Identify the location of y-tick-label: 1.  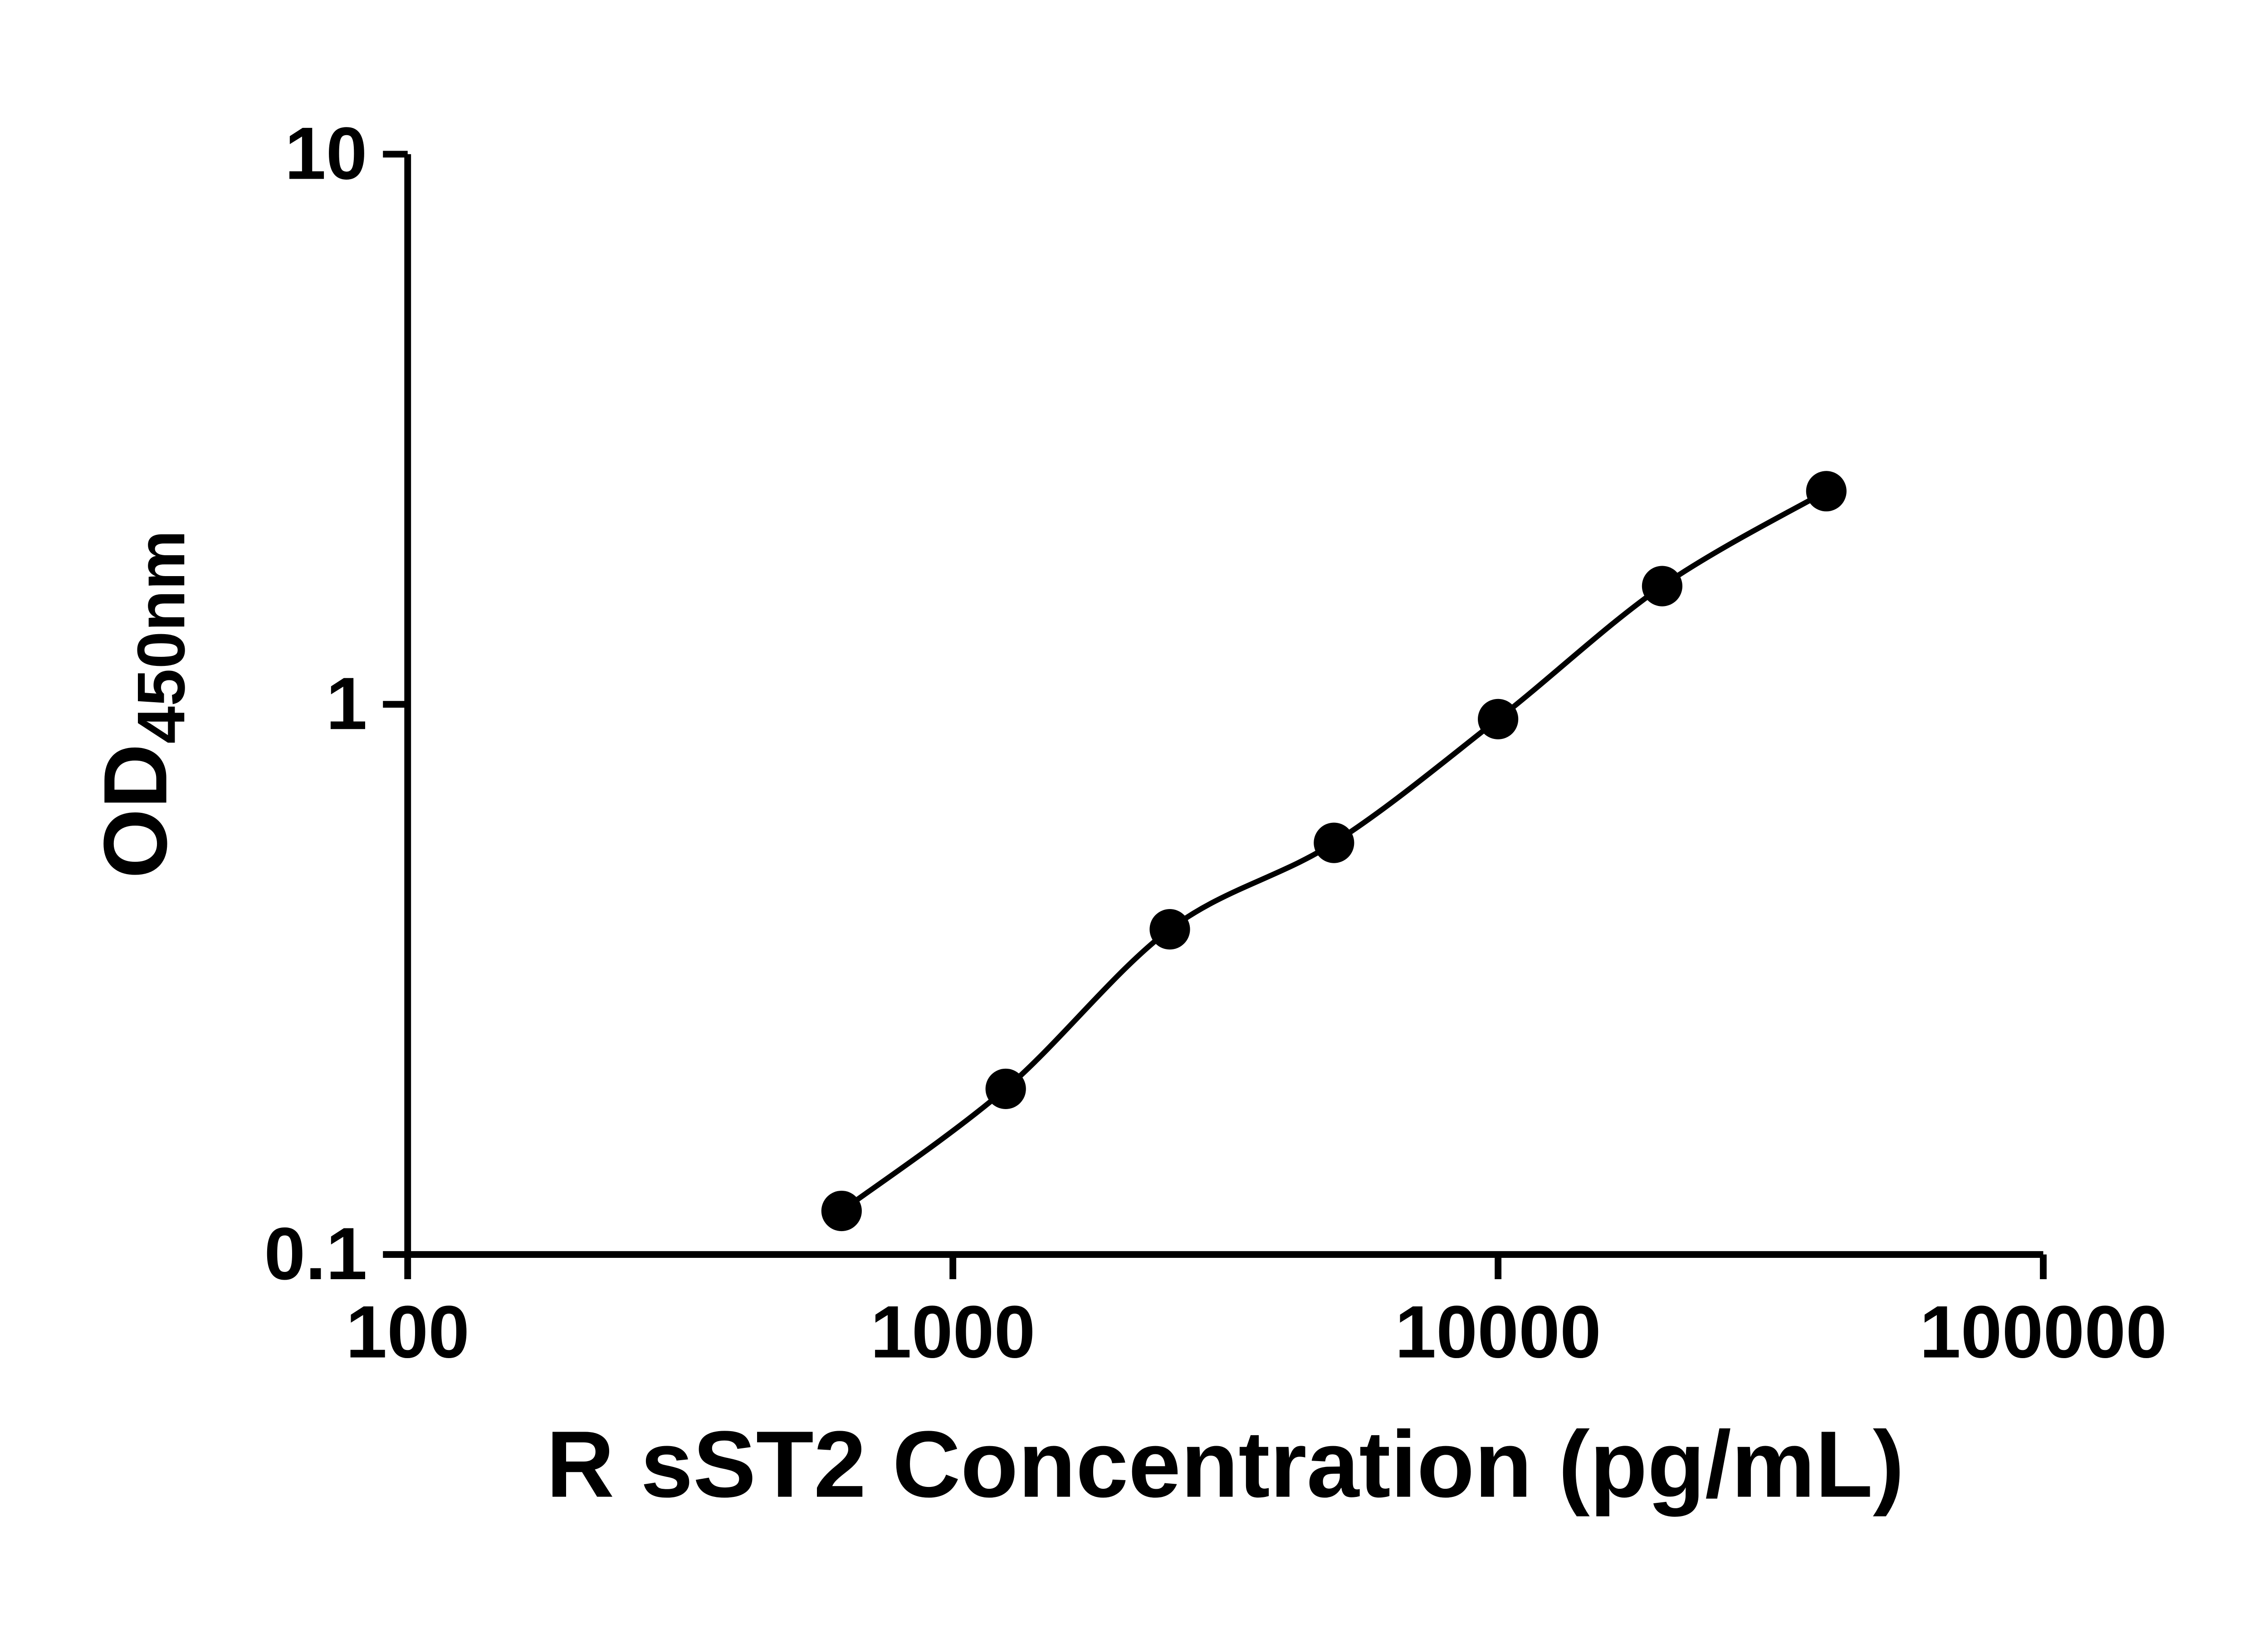
(346, 703).